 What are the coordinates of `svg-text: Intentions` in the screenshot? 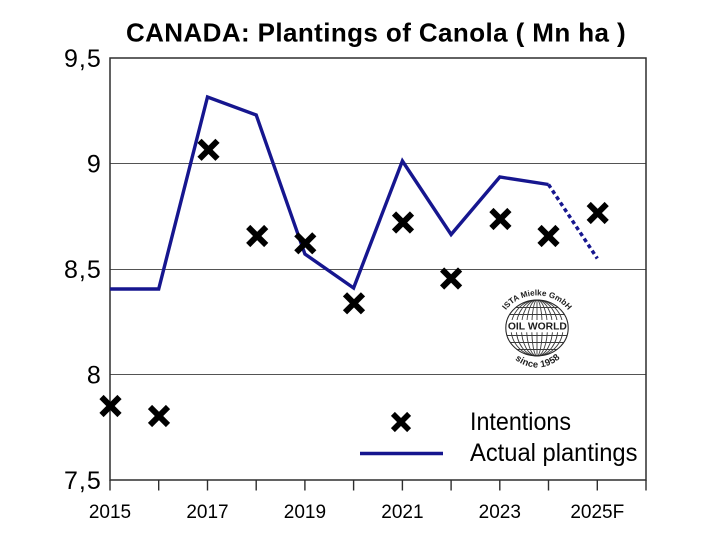 It's located at (520, 422).